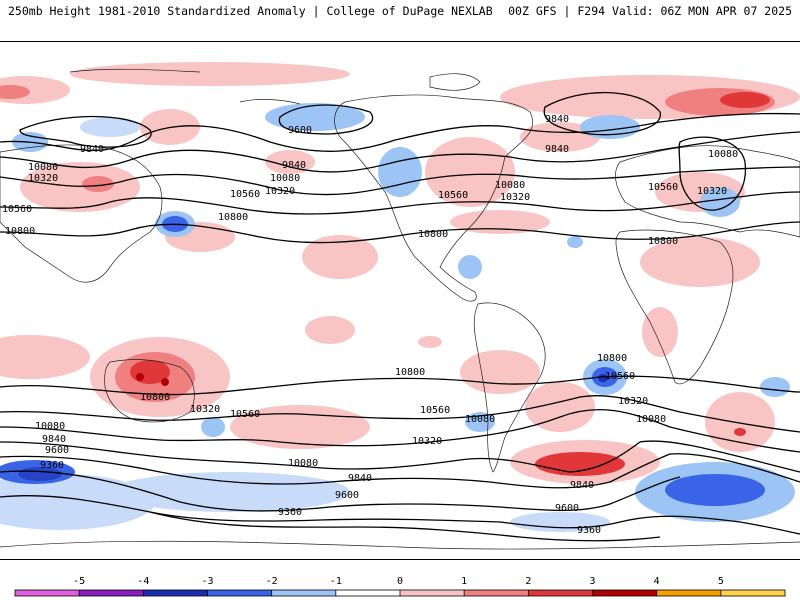 The image size is (800, 600). Describe the element at coordinates (207, 581) in the screenshot. I see `colorbar-tick-label: -3` at that location.